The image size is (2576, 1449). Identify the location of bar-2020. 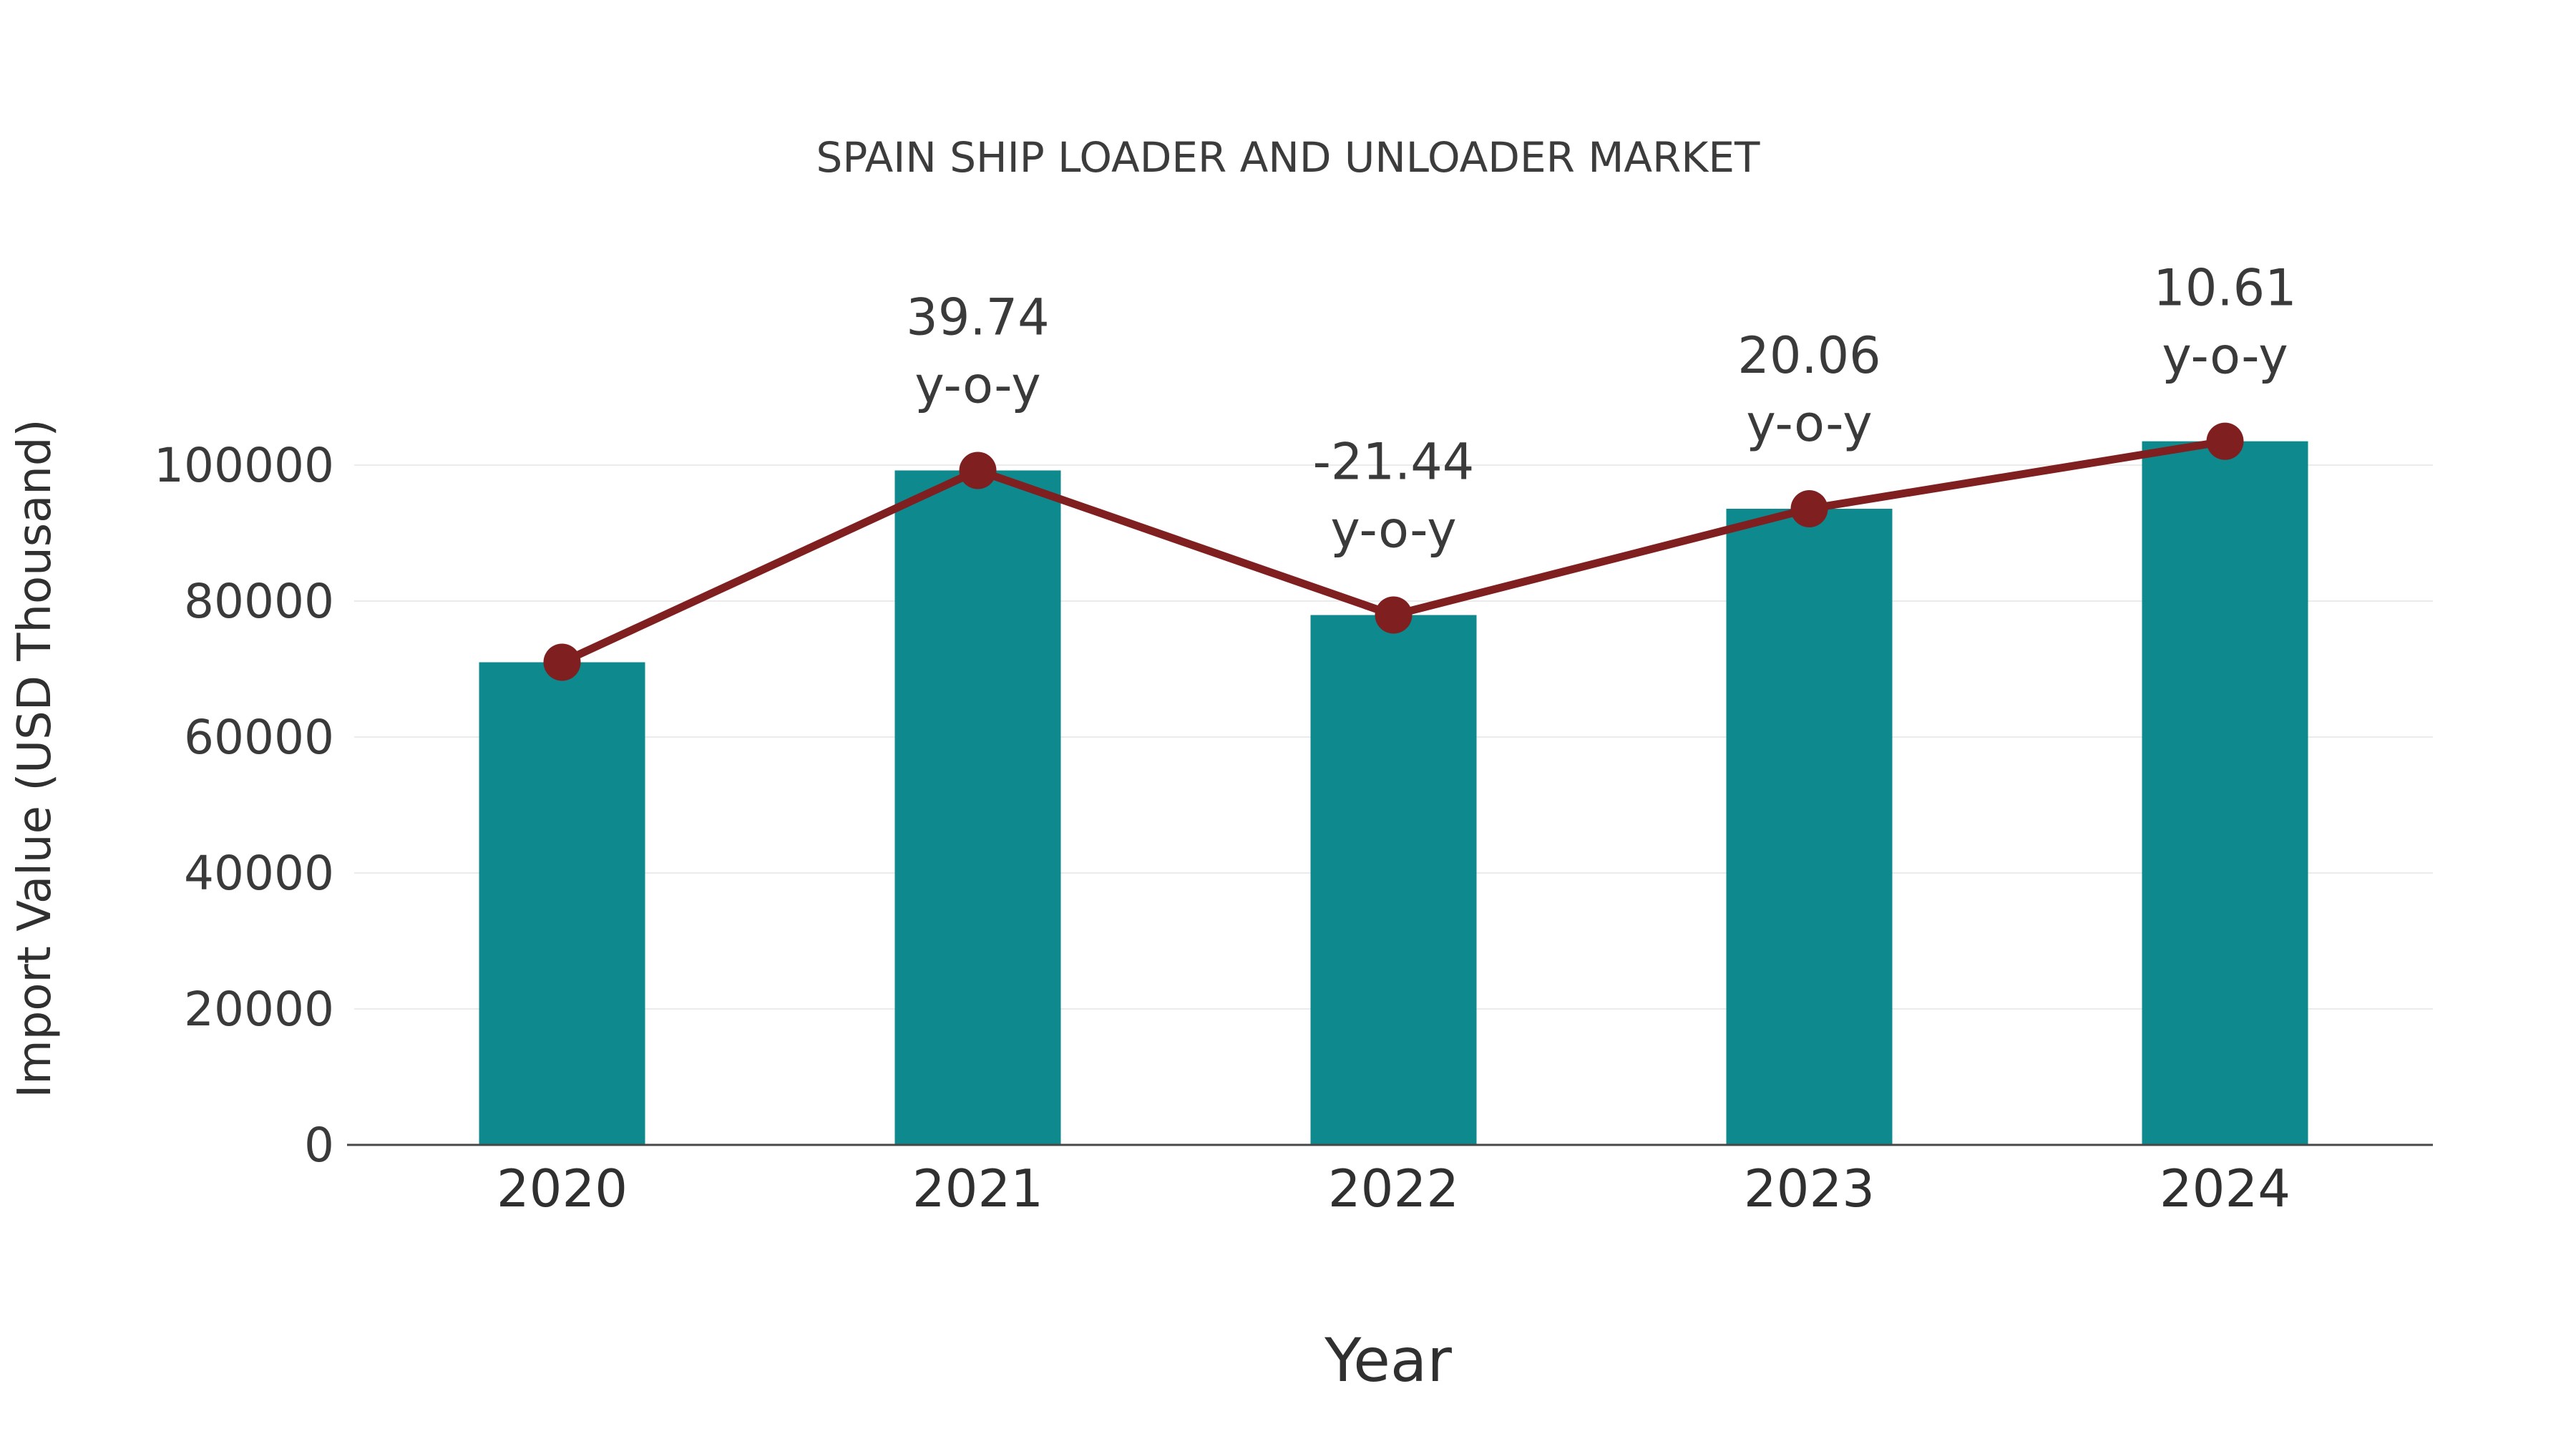
(562, 903).